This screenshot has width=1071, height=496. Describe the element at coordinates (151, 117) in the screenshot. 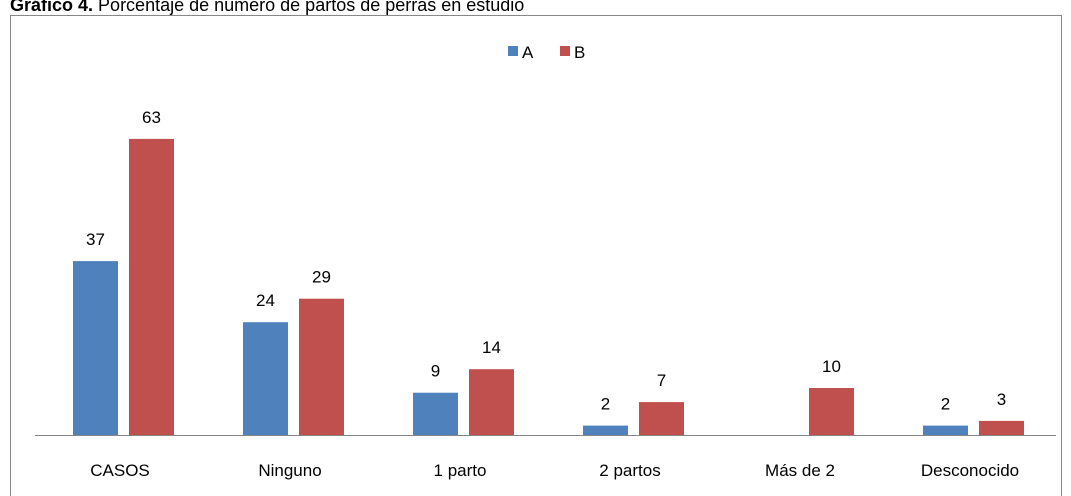

I see `value-label: 63` at that location.